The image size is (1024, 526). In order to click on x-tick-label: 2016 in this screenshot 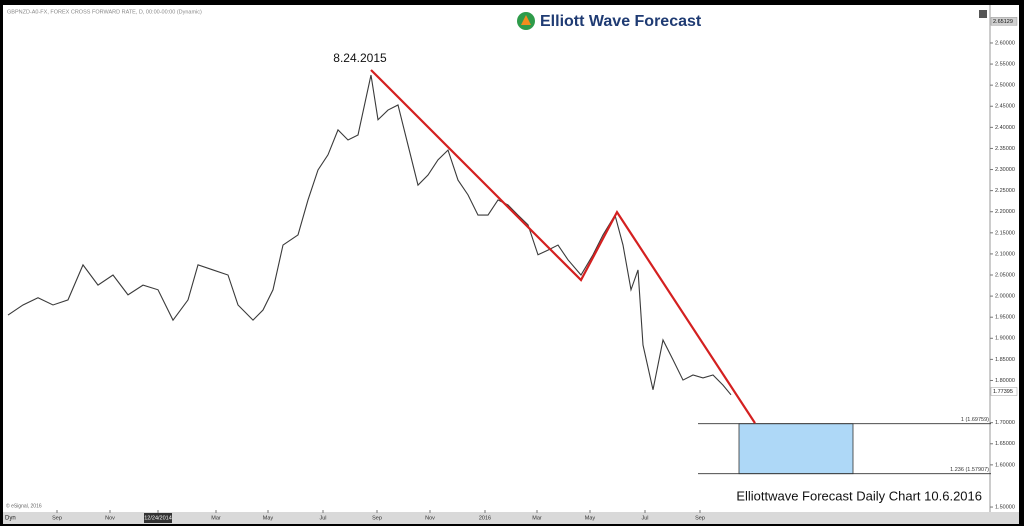, I will do `click(485, 518)`.